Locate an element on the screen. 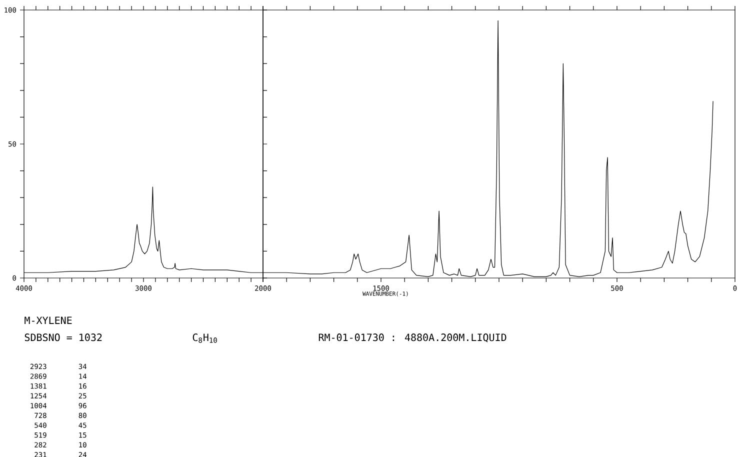 This screenshot has width=738, height=457. text: SDBSNO = 1032 is located at coordinates (63, 338).